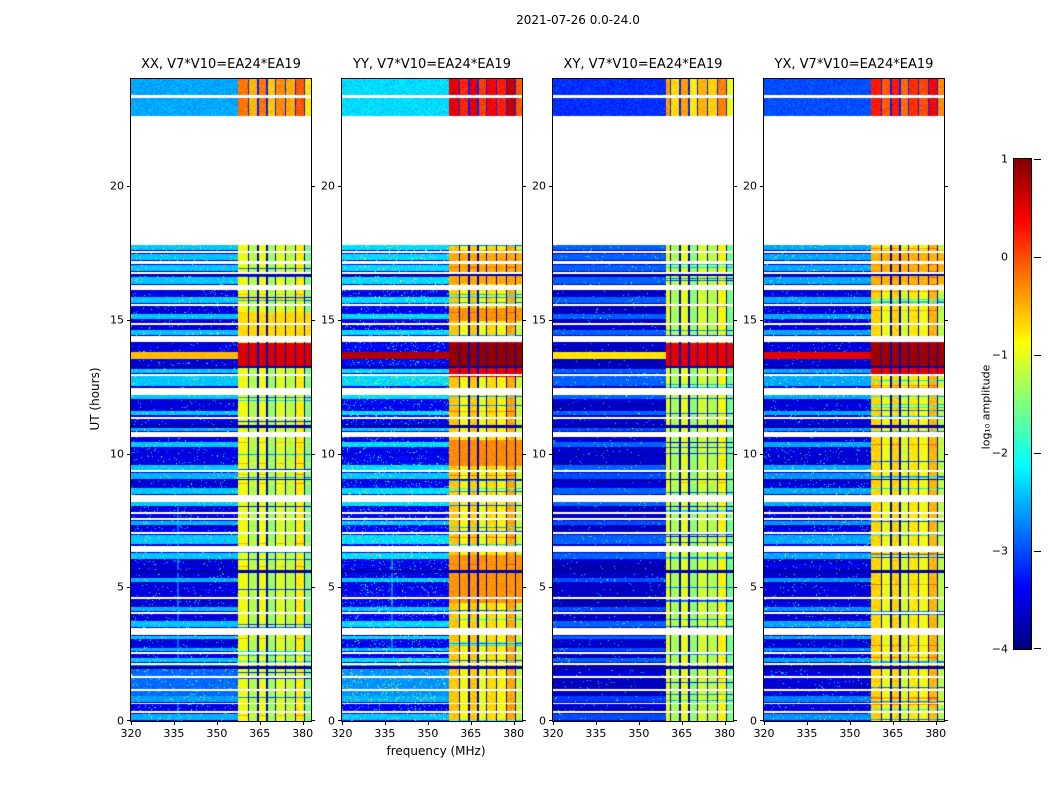 The image size is (1050, 800). I want to click on spectrogram-canvas-xx, so click(221, 400).